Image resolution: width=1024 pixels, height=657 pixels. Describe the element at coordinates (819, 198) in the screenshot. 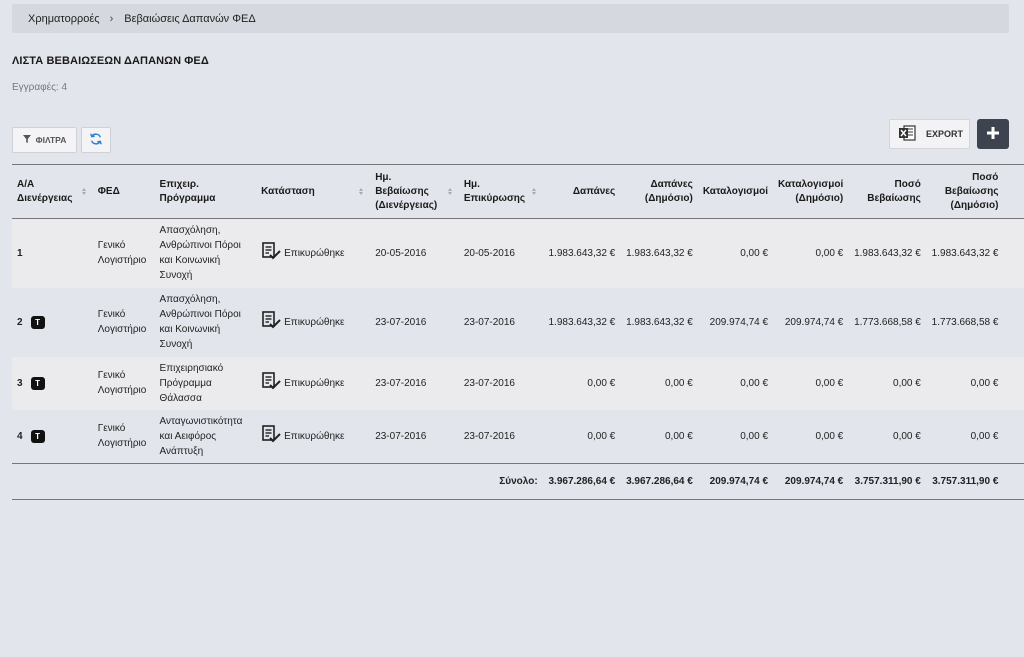

I see `col-header-charges-public-line2: (Δημόσιο)` at that location.